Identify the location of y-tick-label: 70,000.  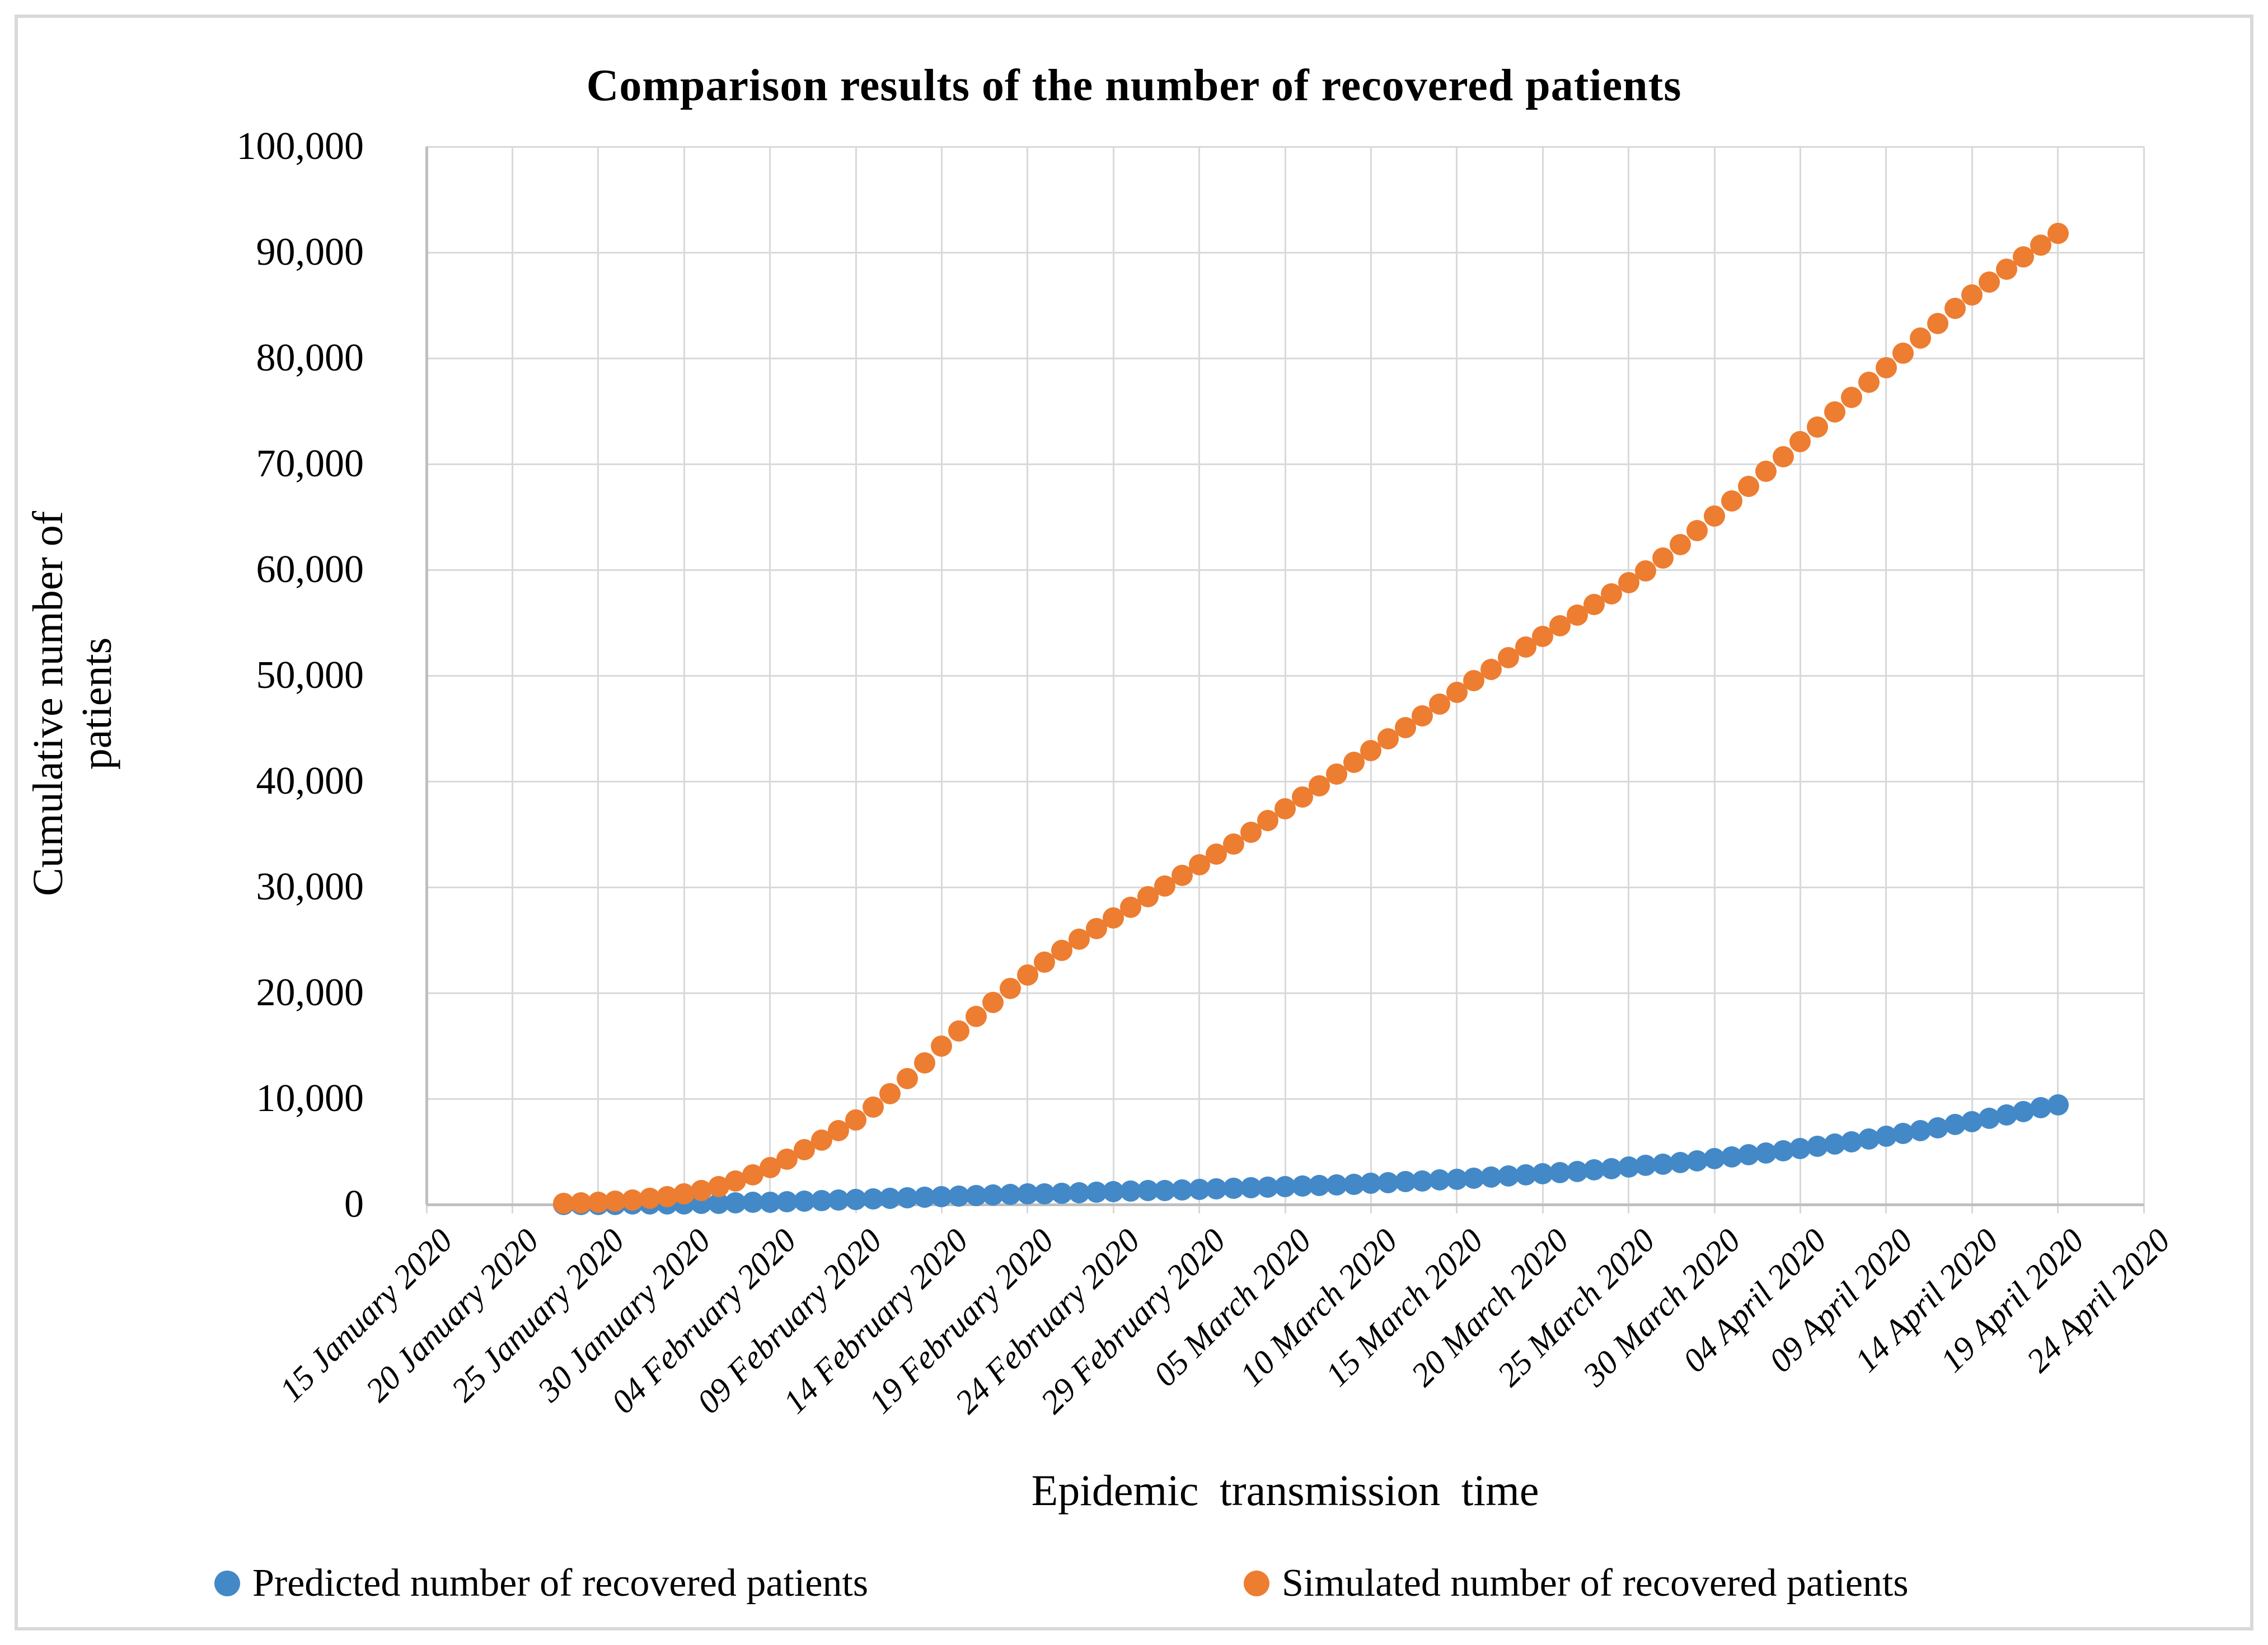
(310, 463).